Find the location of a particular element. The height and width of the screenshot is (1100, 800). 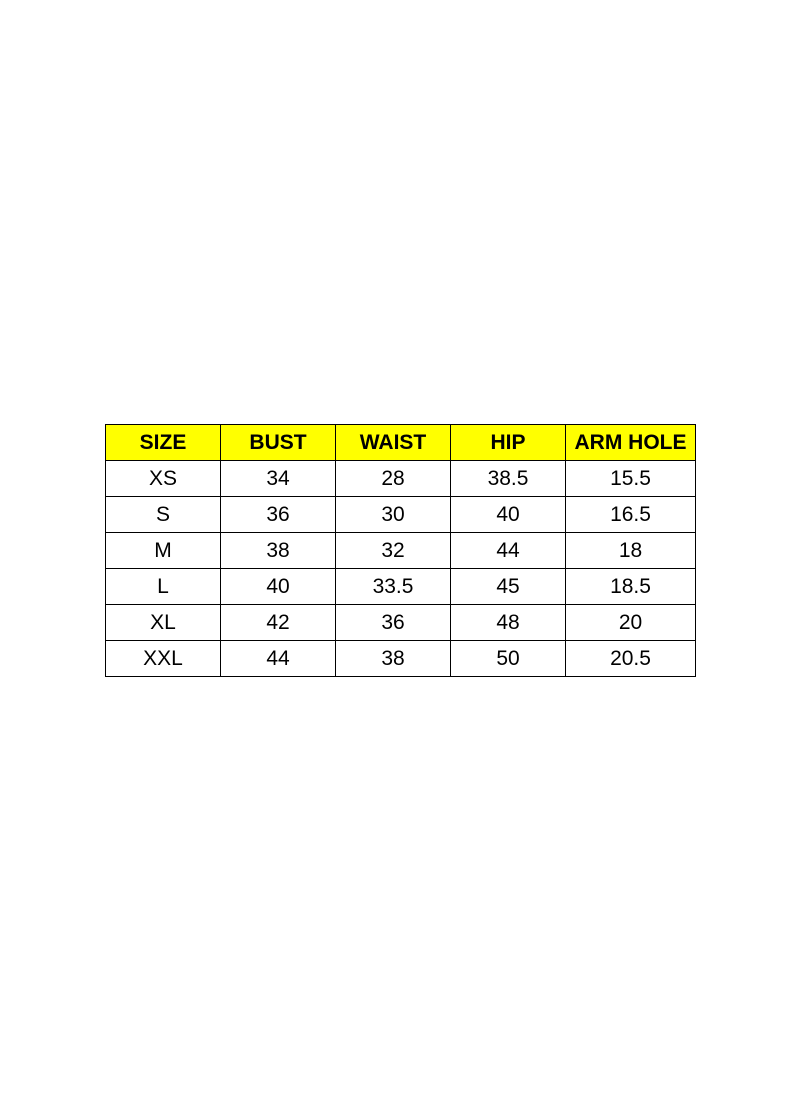

table-cell: 45 is located at coordinates (508, 586).